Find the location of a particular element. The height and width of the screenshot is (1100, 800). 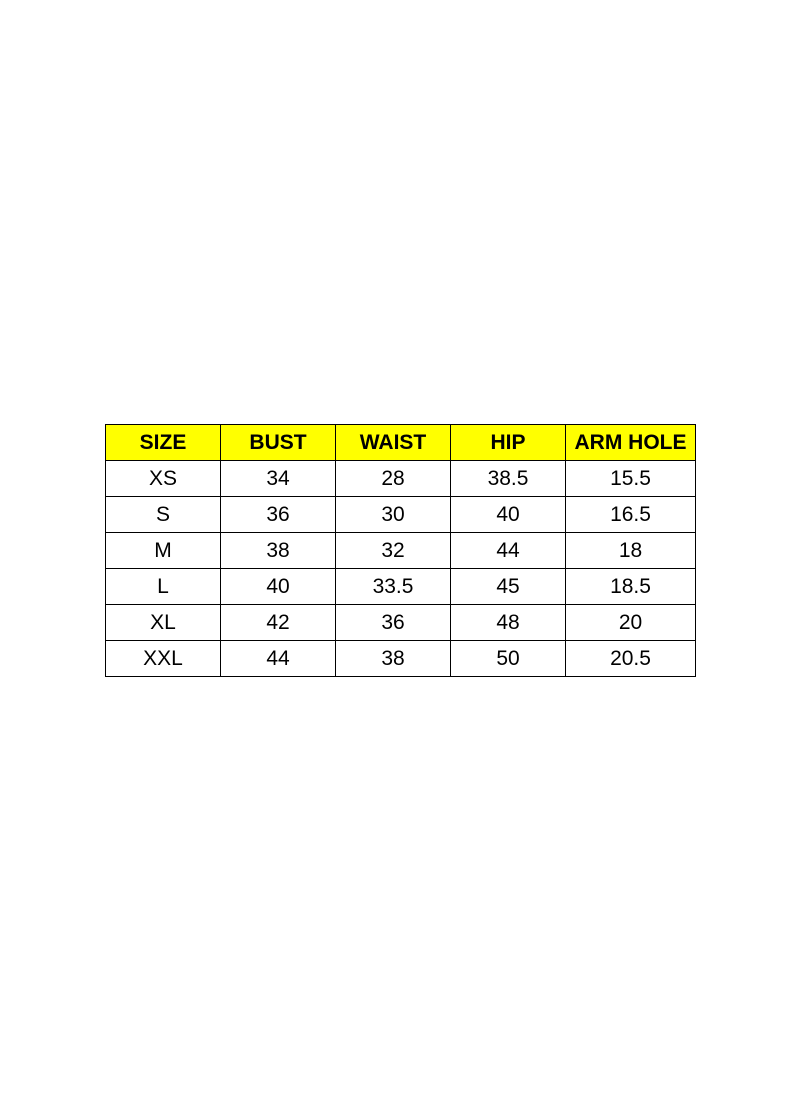

table-cell: 45 is located at coordinates (508, 586).